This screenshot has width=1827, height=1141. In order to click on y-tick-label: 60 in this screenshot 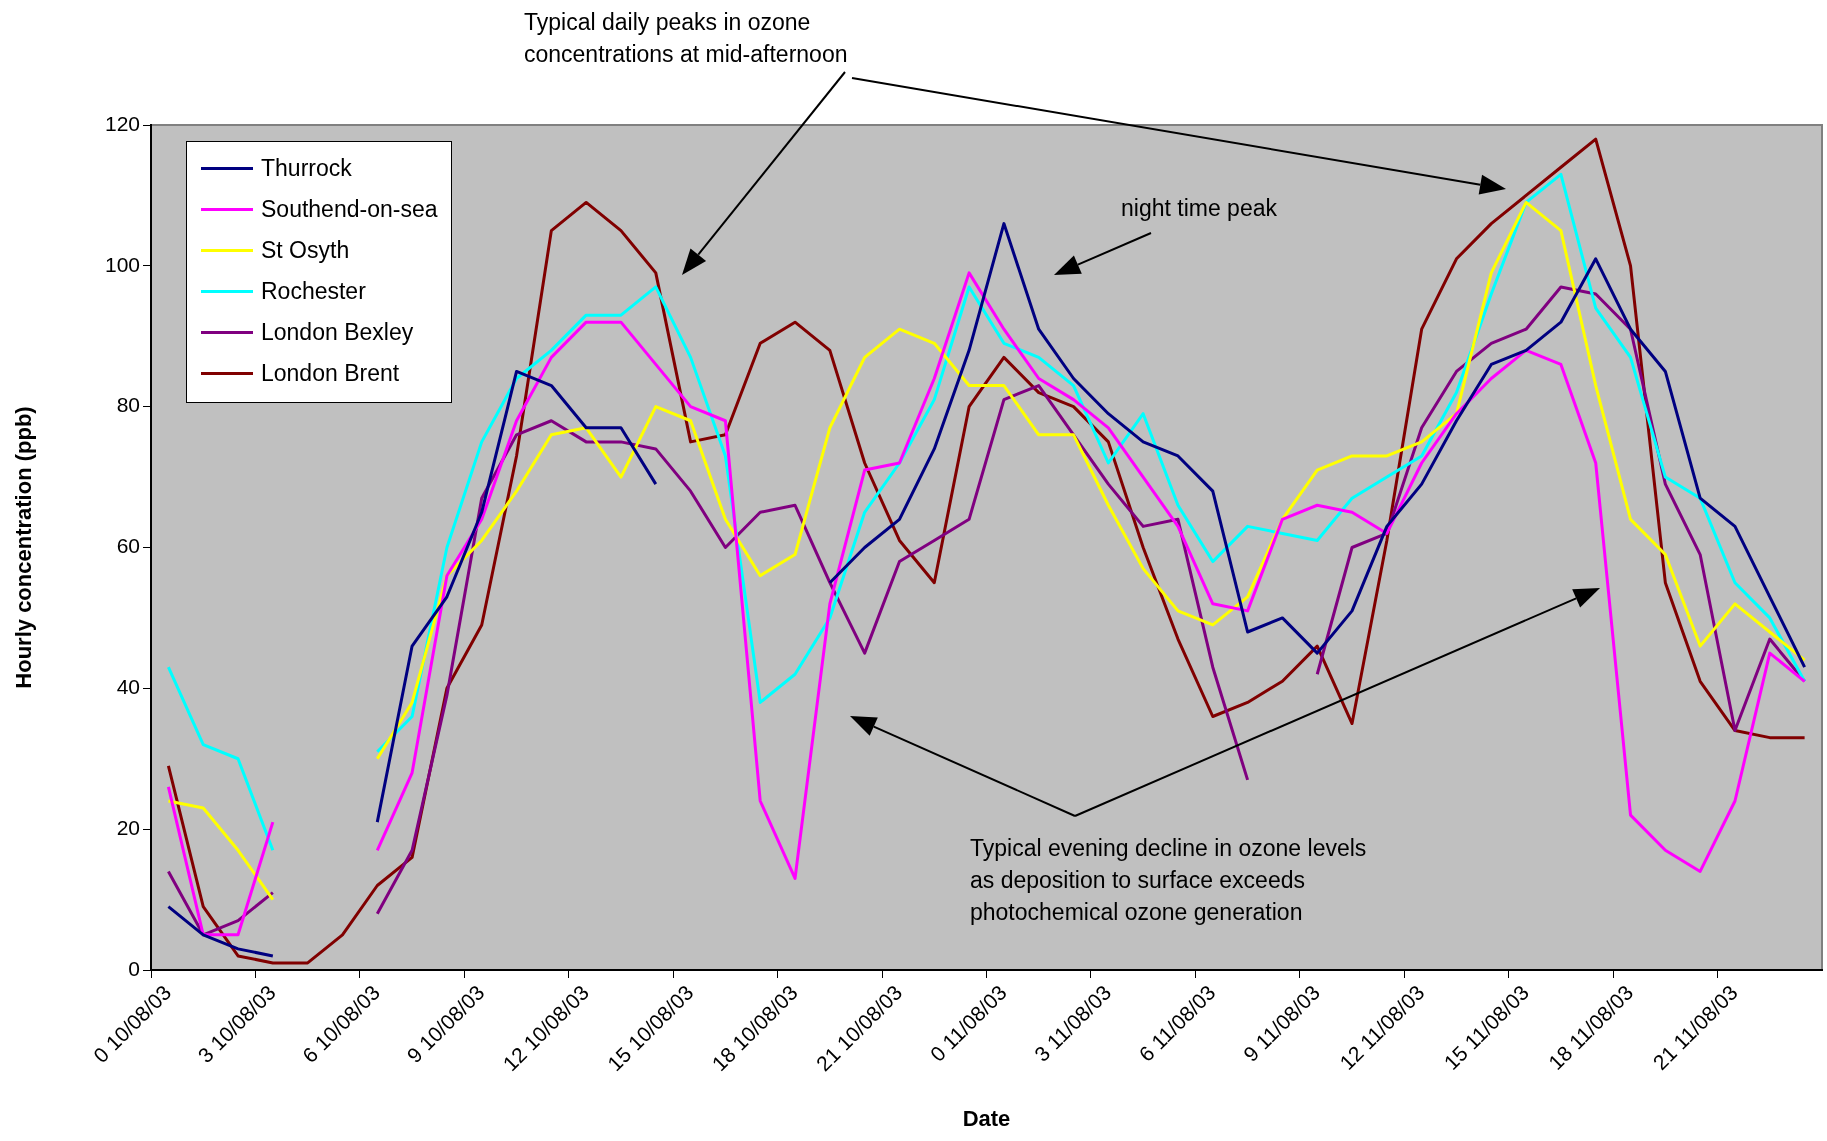, I will do `click(128, 546)`.